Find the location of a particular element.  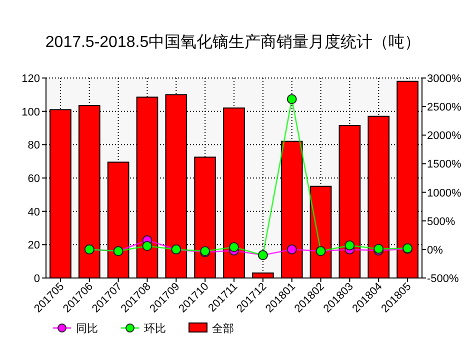

legend-label: 同比 is located at coordinates (87, 328).